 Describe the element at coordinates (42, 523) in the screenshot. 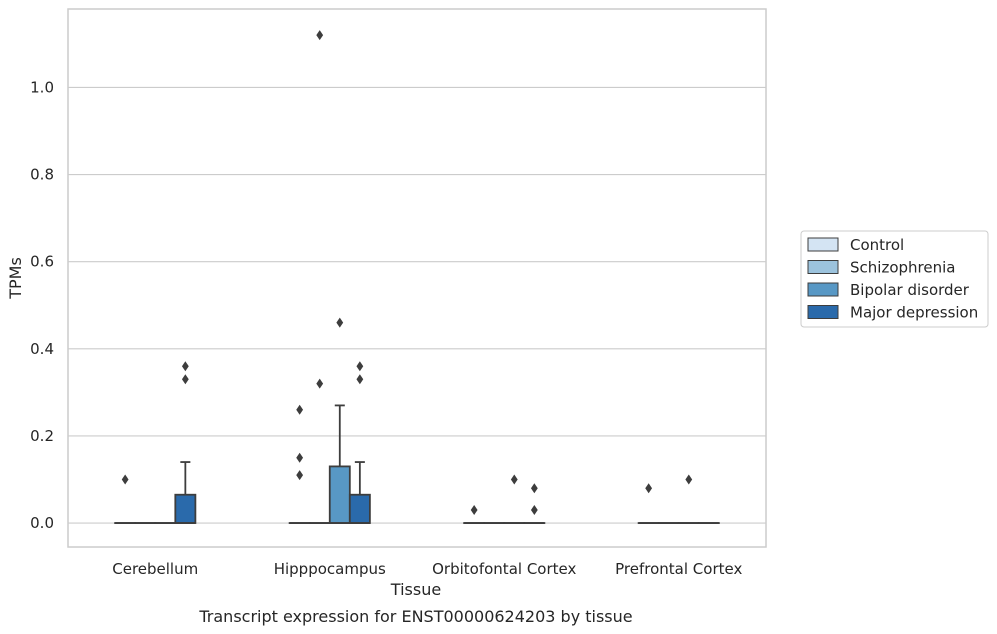

I see `y-tick-label: 0.0` at that location.